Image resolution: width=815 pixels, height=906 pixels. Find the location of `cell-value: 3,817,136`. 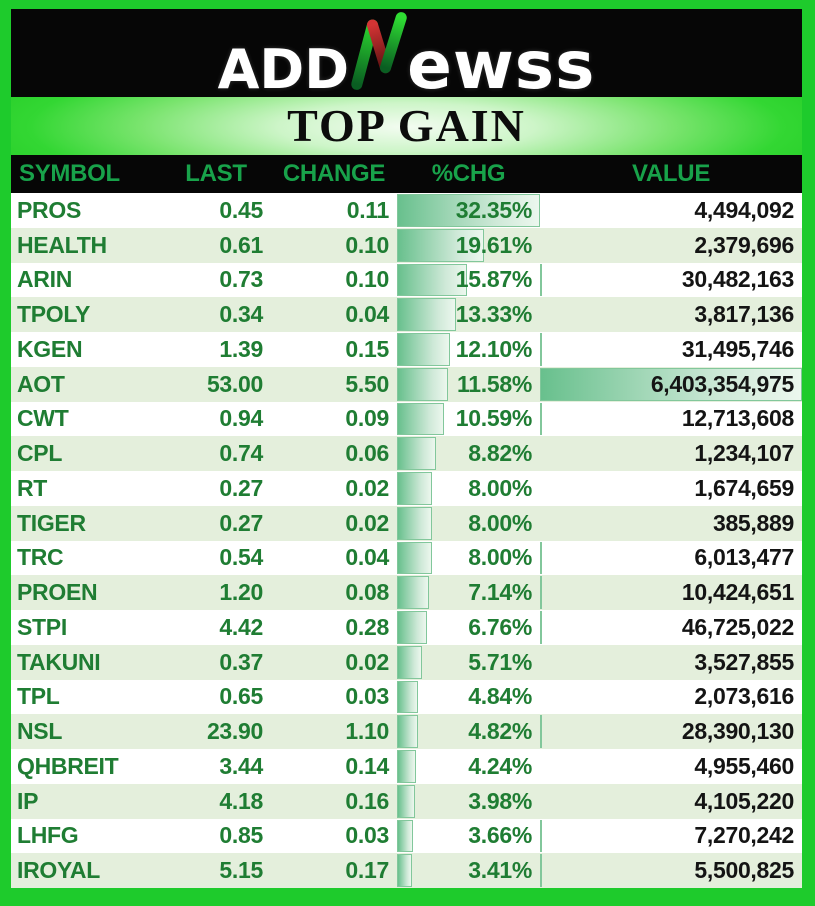

cell-value: 3,817,136 is located at coordinates (667, 314).